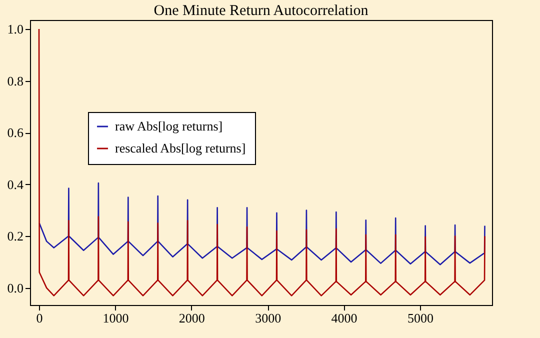  Describe the element at coordinates (15, 236) in the screenshot. I see `y-tick-label: 0.2` at that location.